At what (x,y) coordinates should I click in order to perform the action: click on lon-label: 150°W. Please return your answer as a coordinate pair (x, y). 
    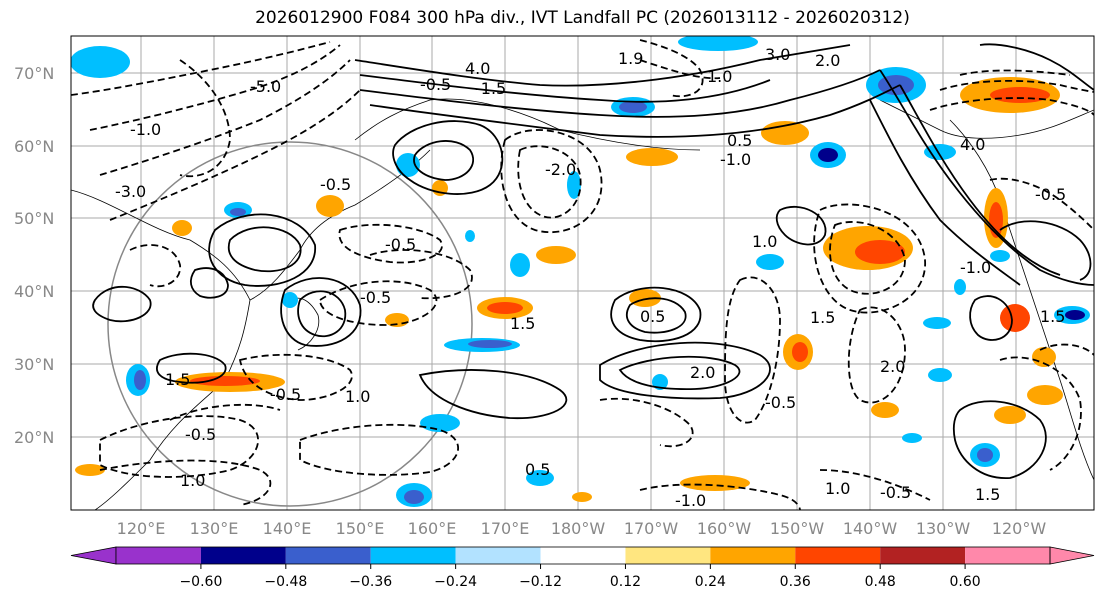
    Looking at the image, I should click on (797, 528).